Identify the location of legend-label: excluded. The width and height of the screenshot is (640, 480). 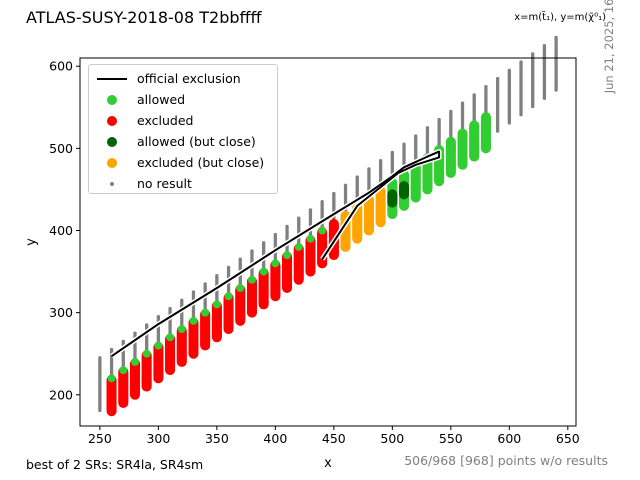
(165, 120).